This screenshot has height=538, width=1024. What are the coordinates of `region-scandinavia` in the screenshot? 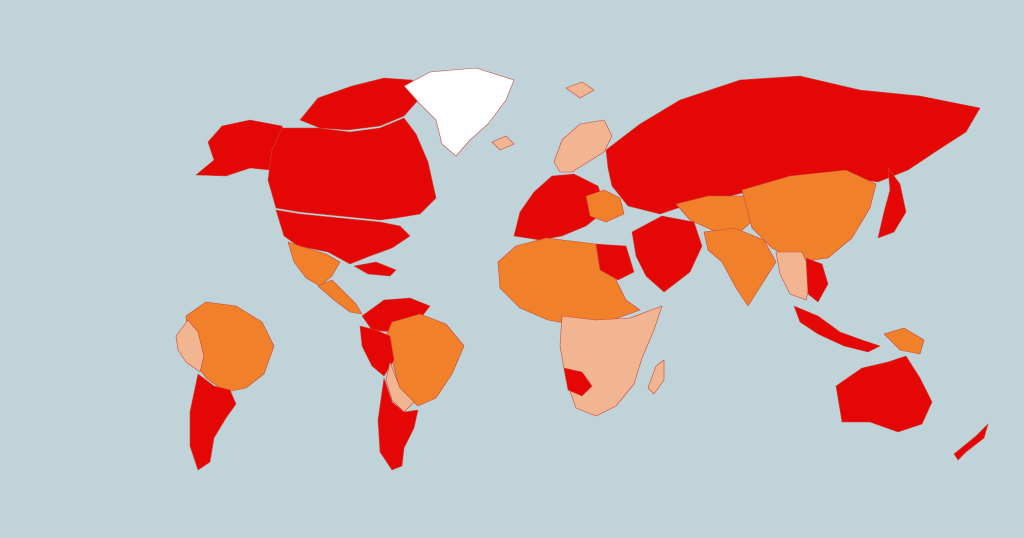 It's located at (583, 146).